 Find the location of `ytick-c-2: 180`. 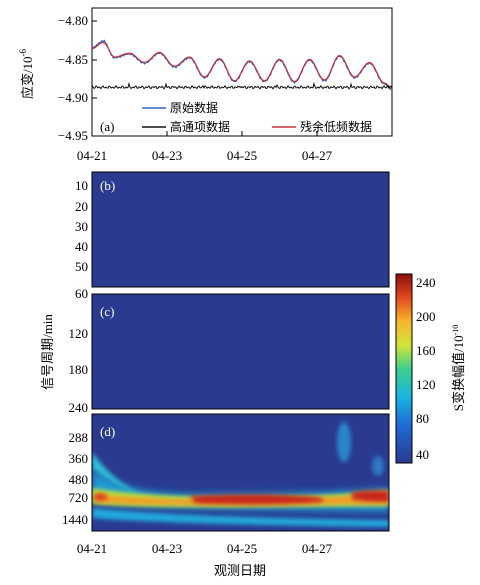

ytick-c-2: 180 is located at coordinates (79, 369).